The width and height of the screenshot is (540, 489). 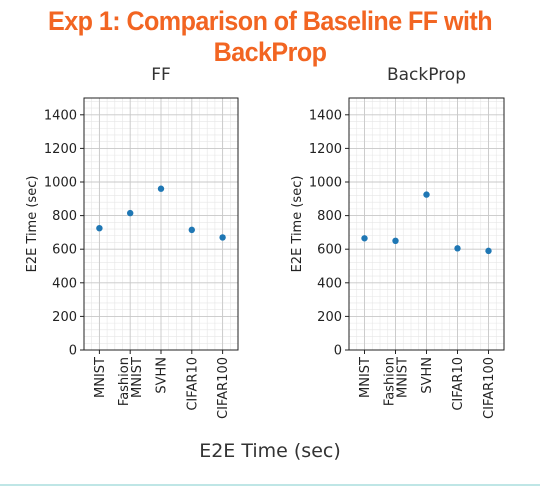 What do you see at coordinates (426, 75) in the screenshot?
I see `chart-title: BackProp` at bounding box center [426, 75].